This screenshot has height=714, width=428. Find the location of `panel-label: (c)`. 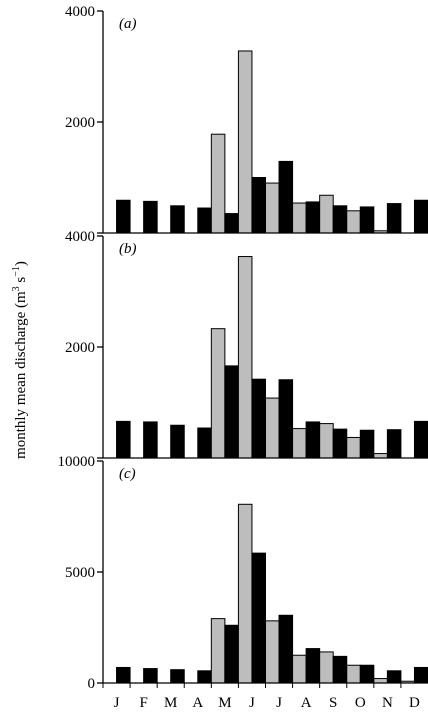

panel-label: (c) is located at coordinates (127, 474).